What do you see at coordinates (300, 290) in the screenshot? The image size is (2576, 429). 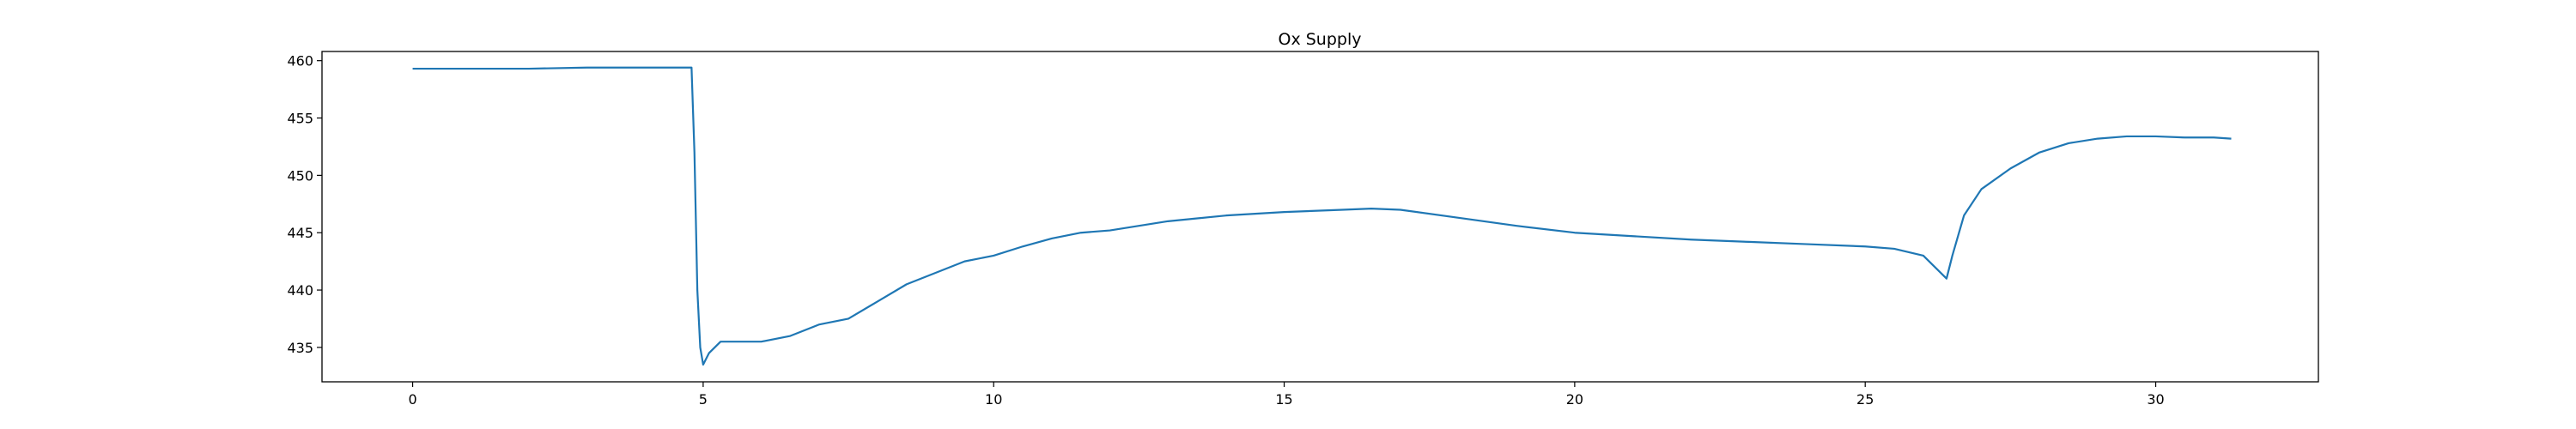 I see `y-tick-label: 440` at bounding box center [300, 290].